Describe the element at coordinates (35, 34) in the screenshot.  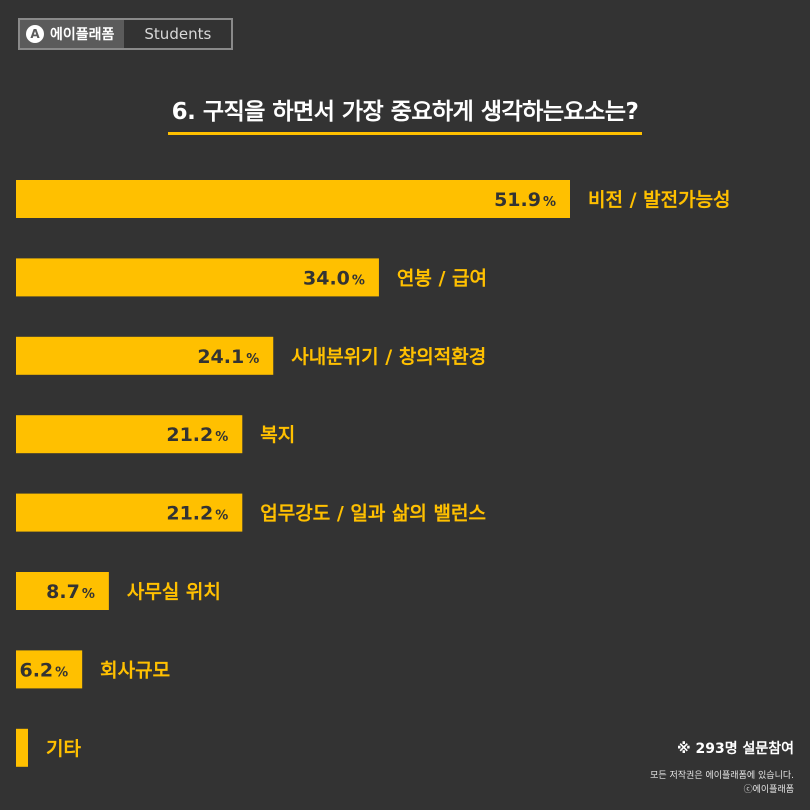
I see `brand-logo-icon: A` at that location.